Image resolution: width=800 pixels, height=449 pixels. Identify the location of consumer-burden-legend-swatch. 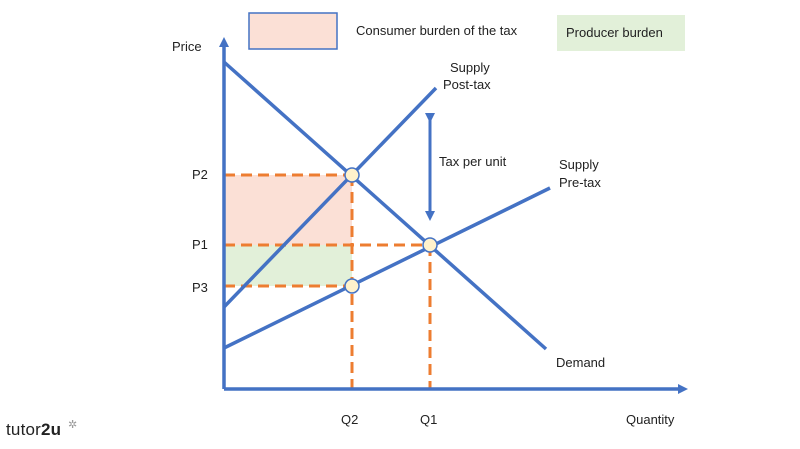
(293, 31).